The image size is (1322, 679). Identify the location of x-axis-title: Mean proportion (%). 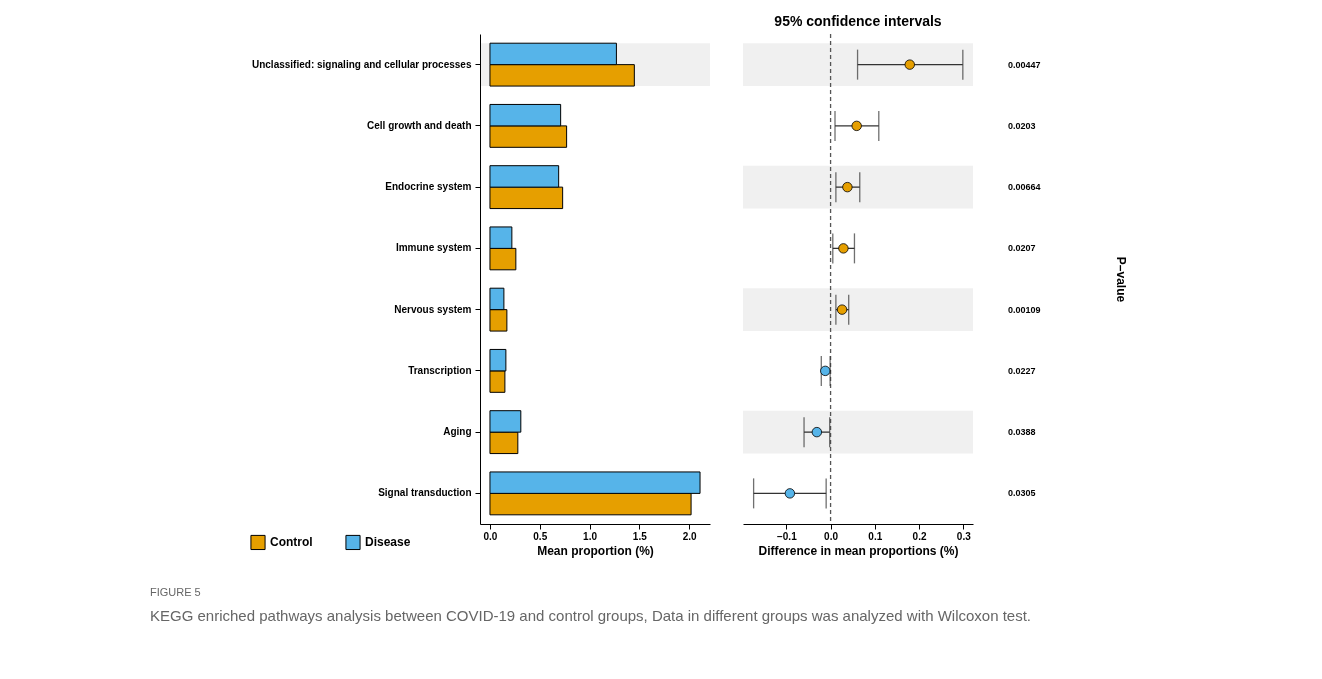
(595, 550).